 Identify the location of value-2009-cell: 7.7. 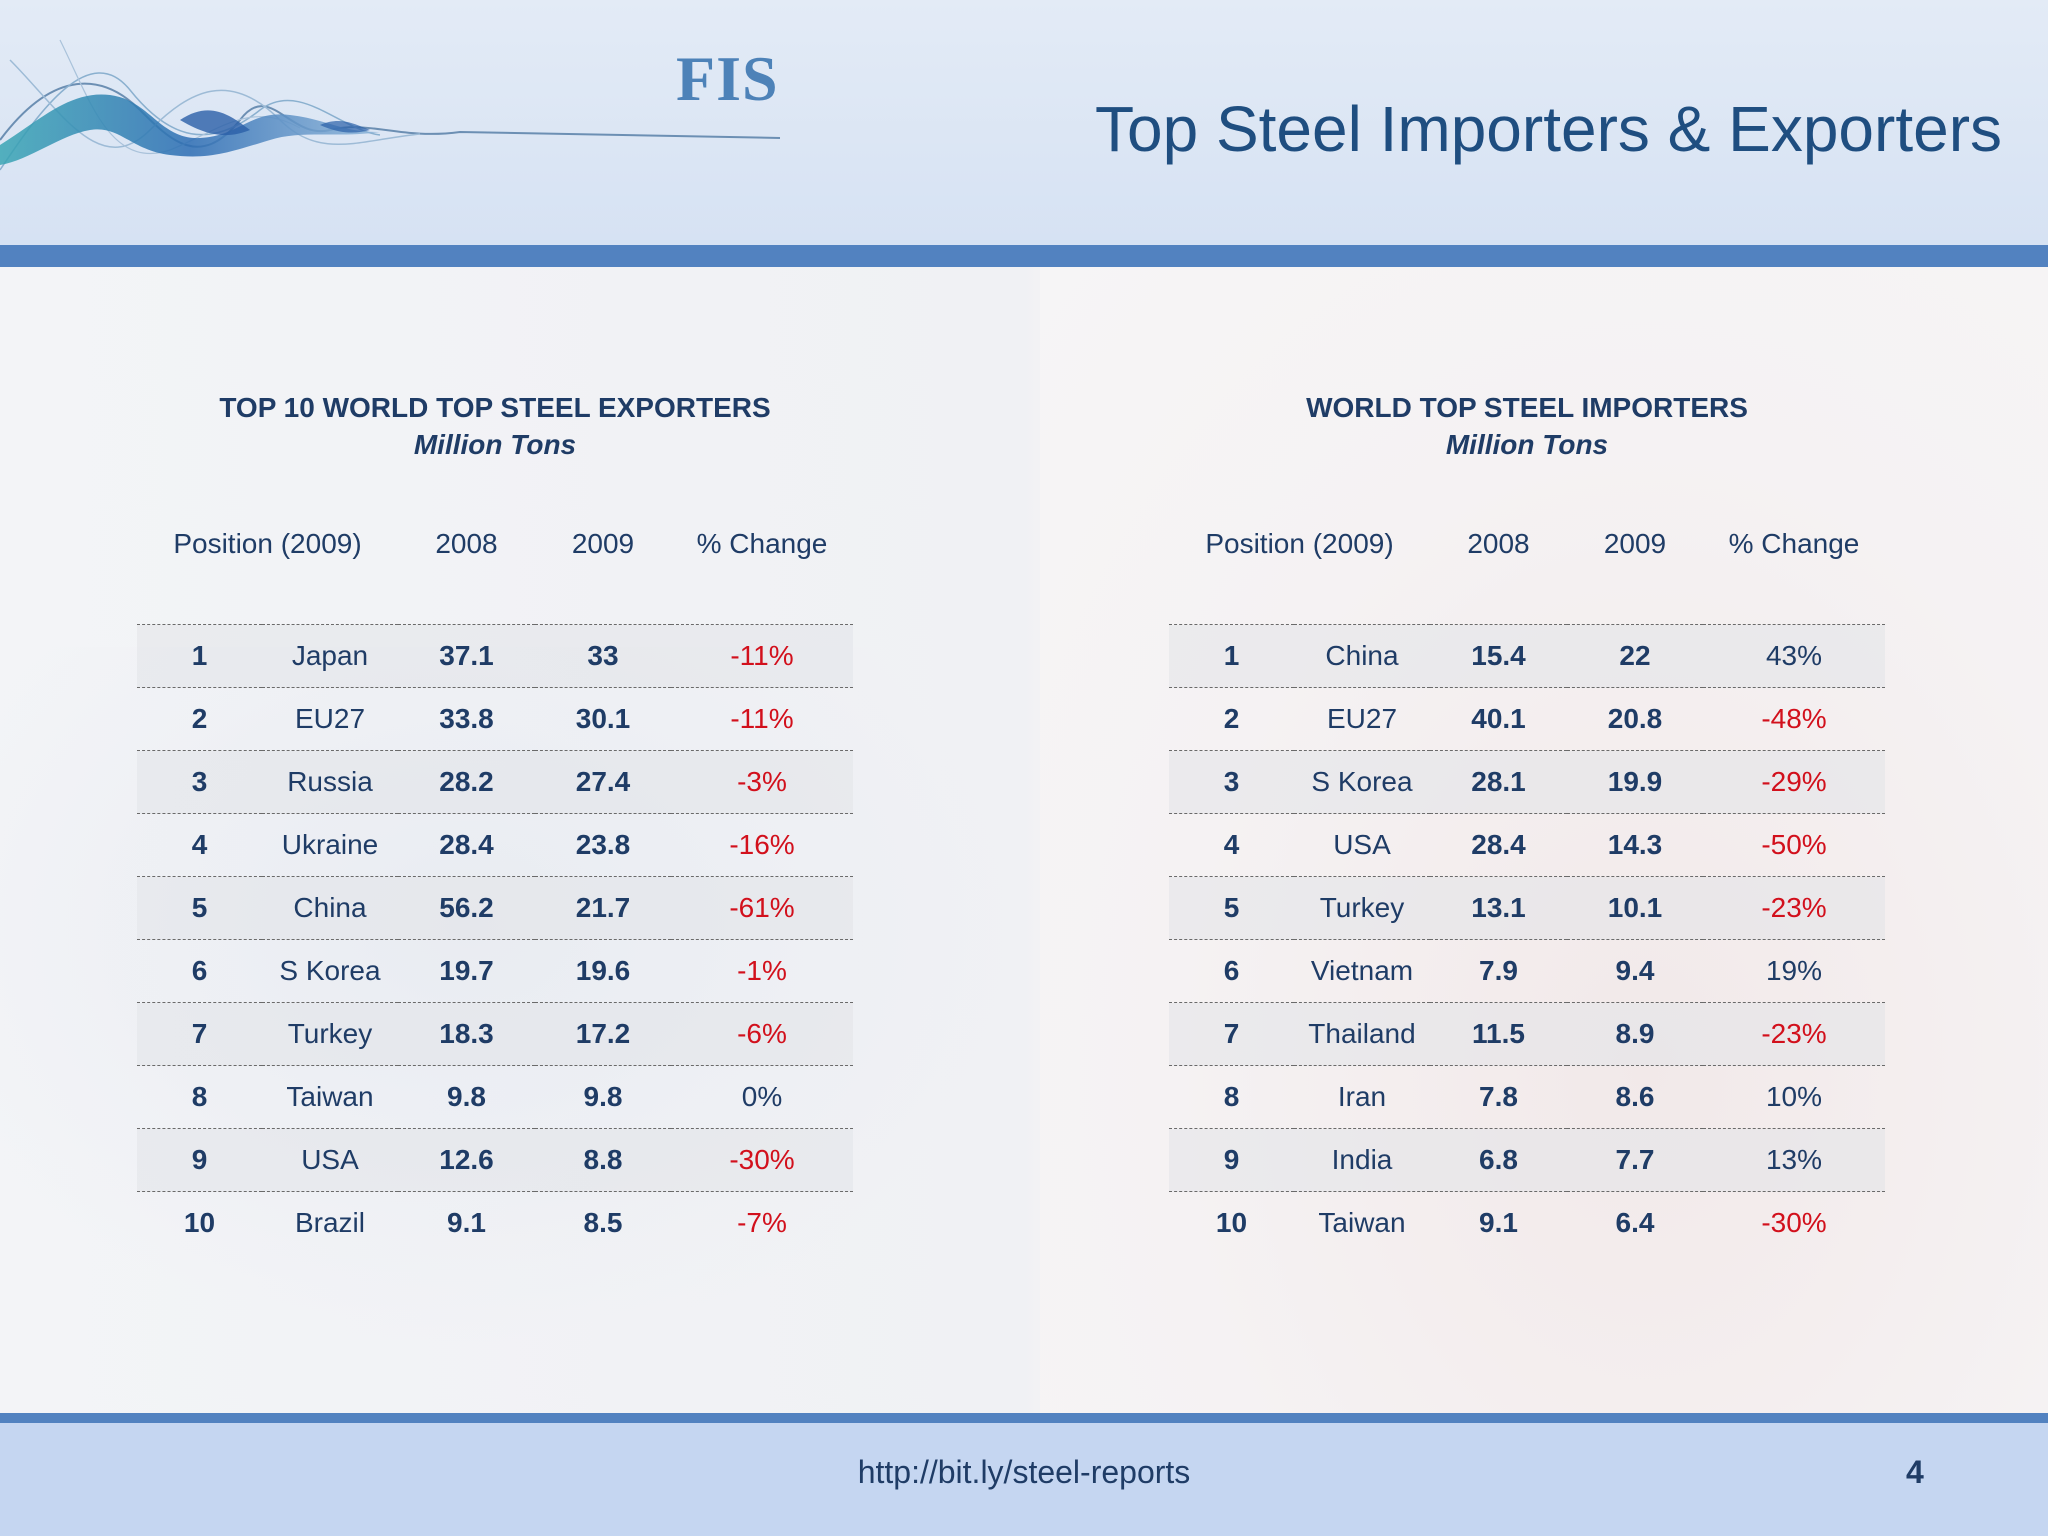
(1635, 1160).